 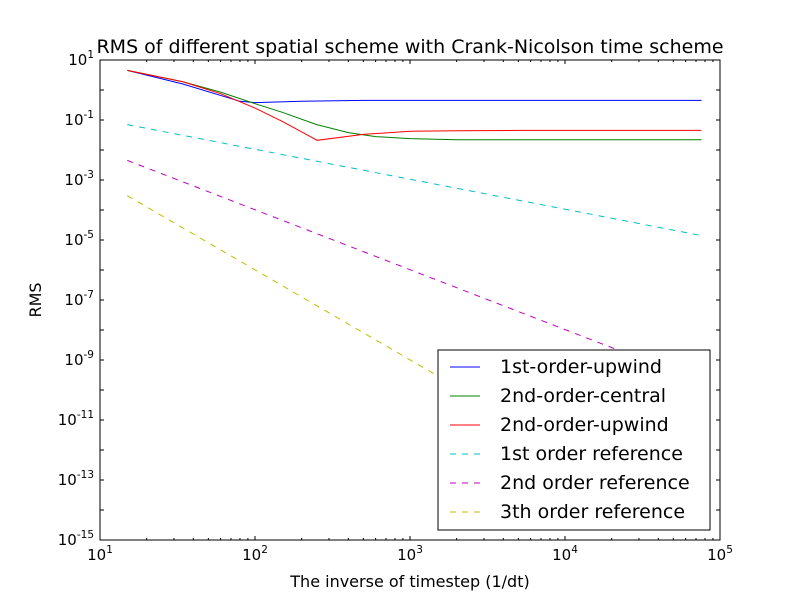 I want to click on x-tick-label-exponent: 3, so click(x=419, y=550).